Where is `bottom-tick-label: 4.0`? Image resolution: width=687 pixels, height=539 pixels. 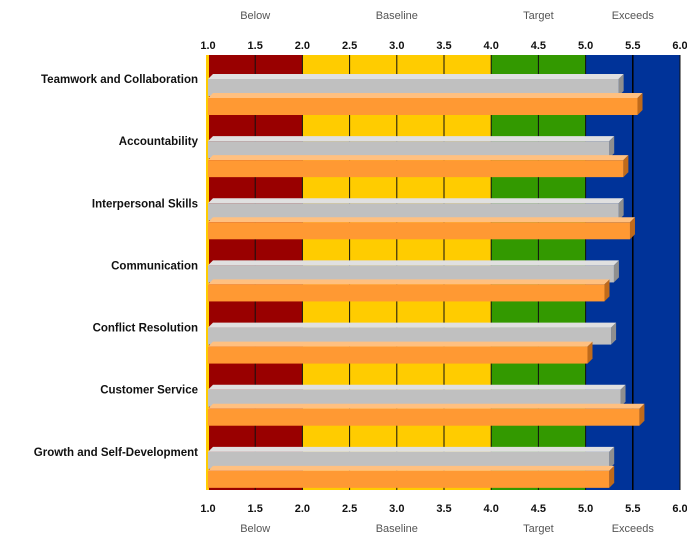 bottom-tick-label: 4.0 is located at coordinates (491, 509).